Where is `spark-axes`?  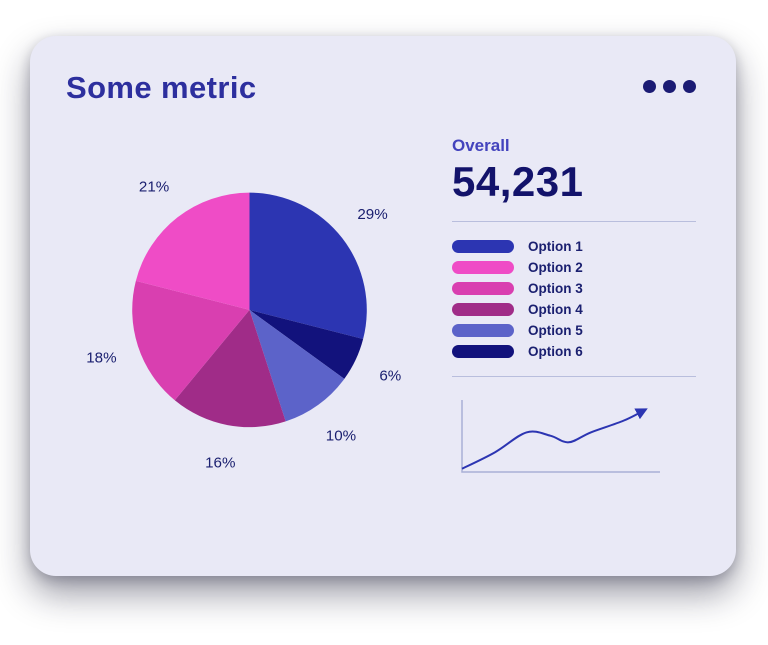
spark-axes is located at coordinates (560, 436).